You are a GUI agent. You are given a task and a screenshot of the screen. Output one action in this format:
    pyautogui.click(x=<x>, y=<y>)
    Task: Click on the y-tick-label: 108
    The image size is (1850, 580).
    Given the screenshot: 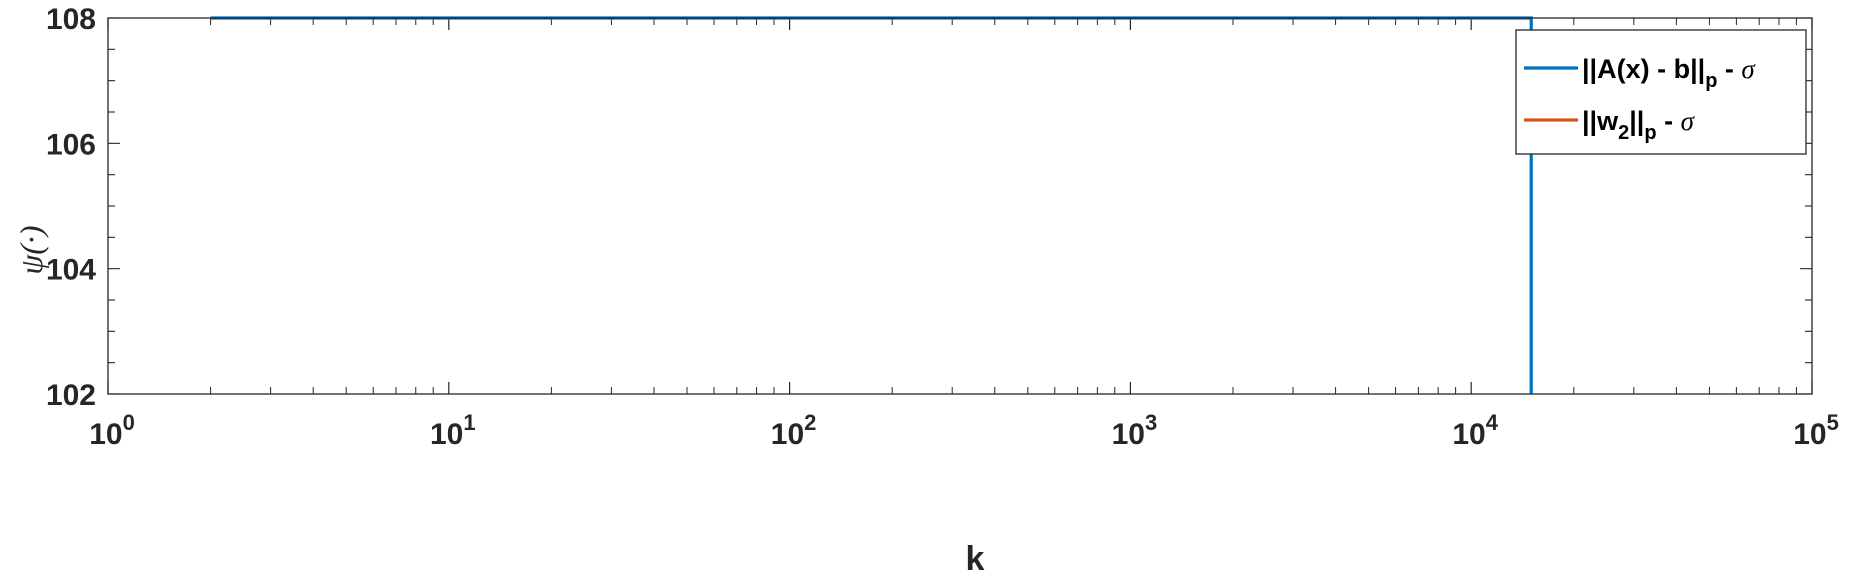 What is the action you would take?
    pyautogui.click(x=71, y=19)
    